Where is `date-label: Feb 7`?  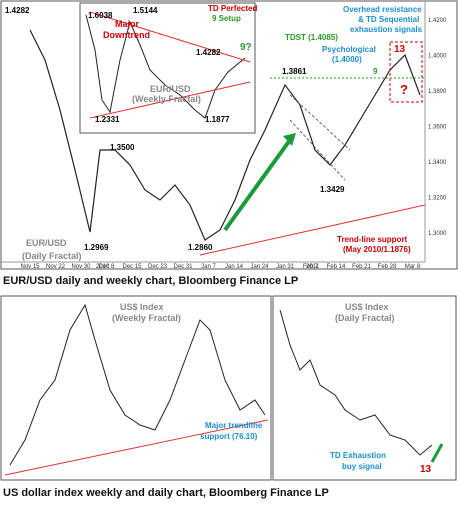
date-label: Feb 7 is located at coordinates (311, 267).